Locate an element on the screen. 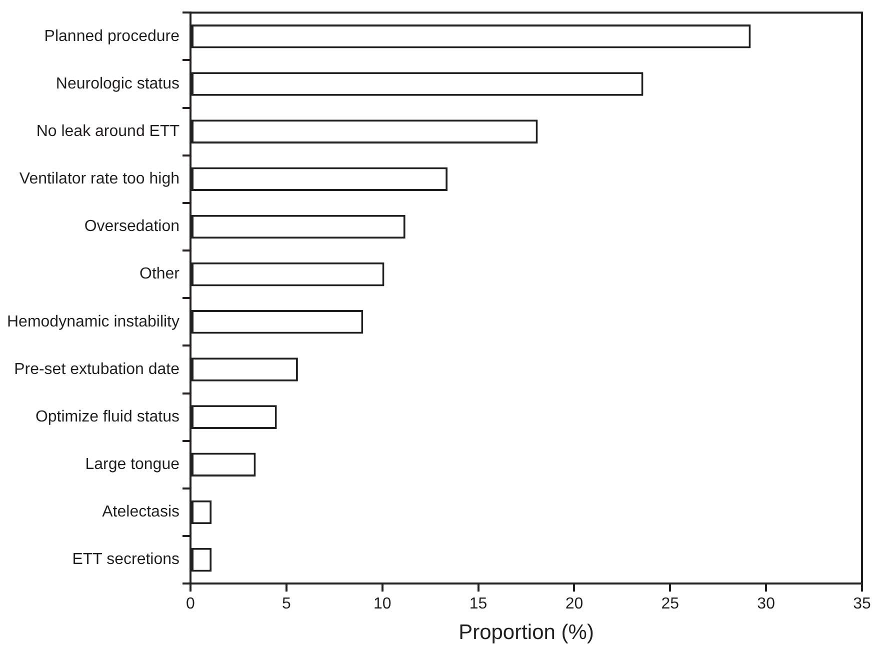  y-tick-label: Planned procedure is located at coordinates (112, 36).